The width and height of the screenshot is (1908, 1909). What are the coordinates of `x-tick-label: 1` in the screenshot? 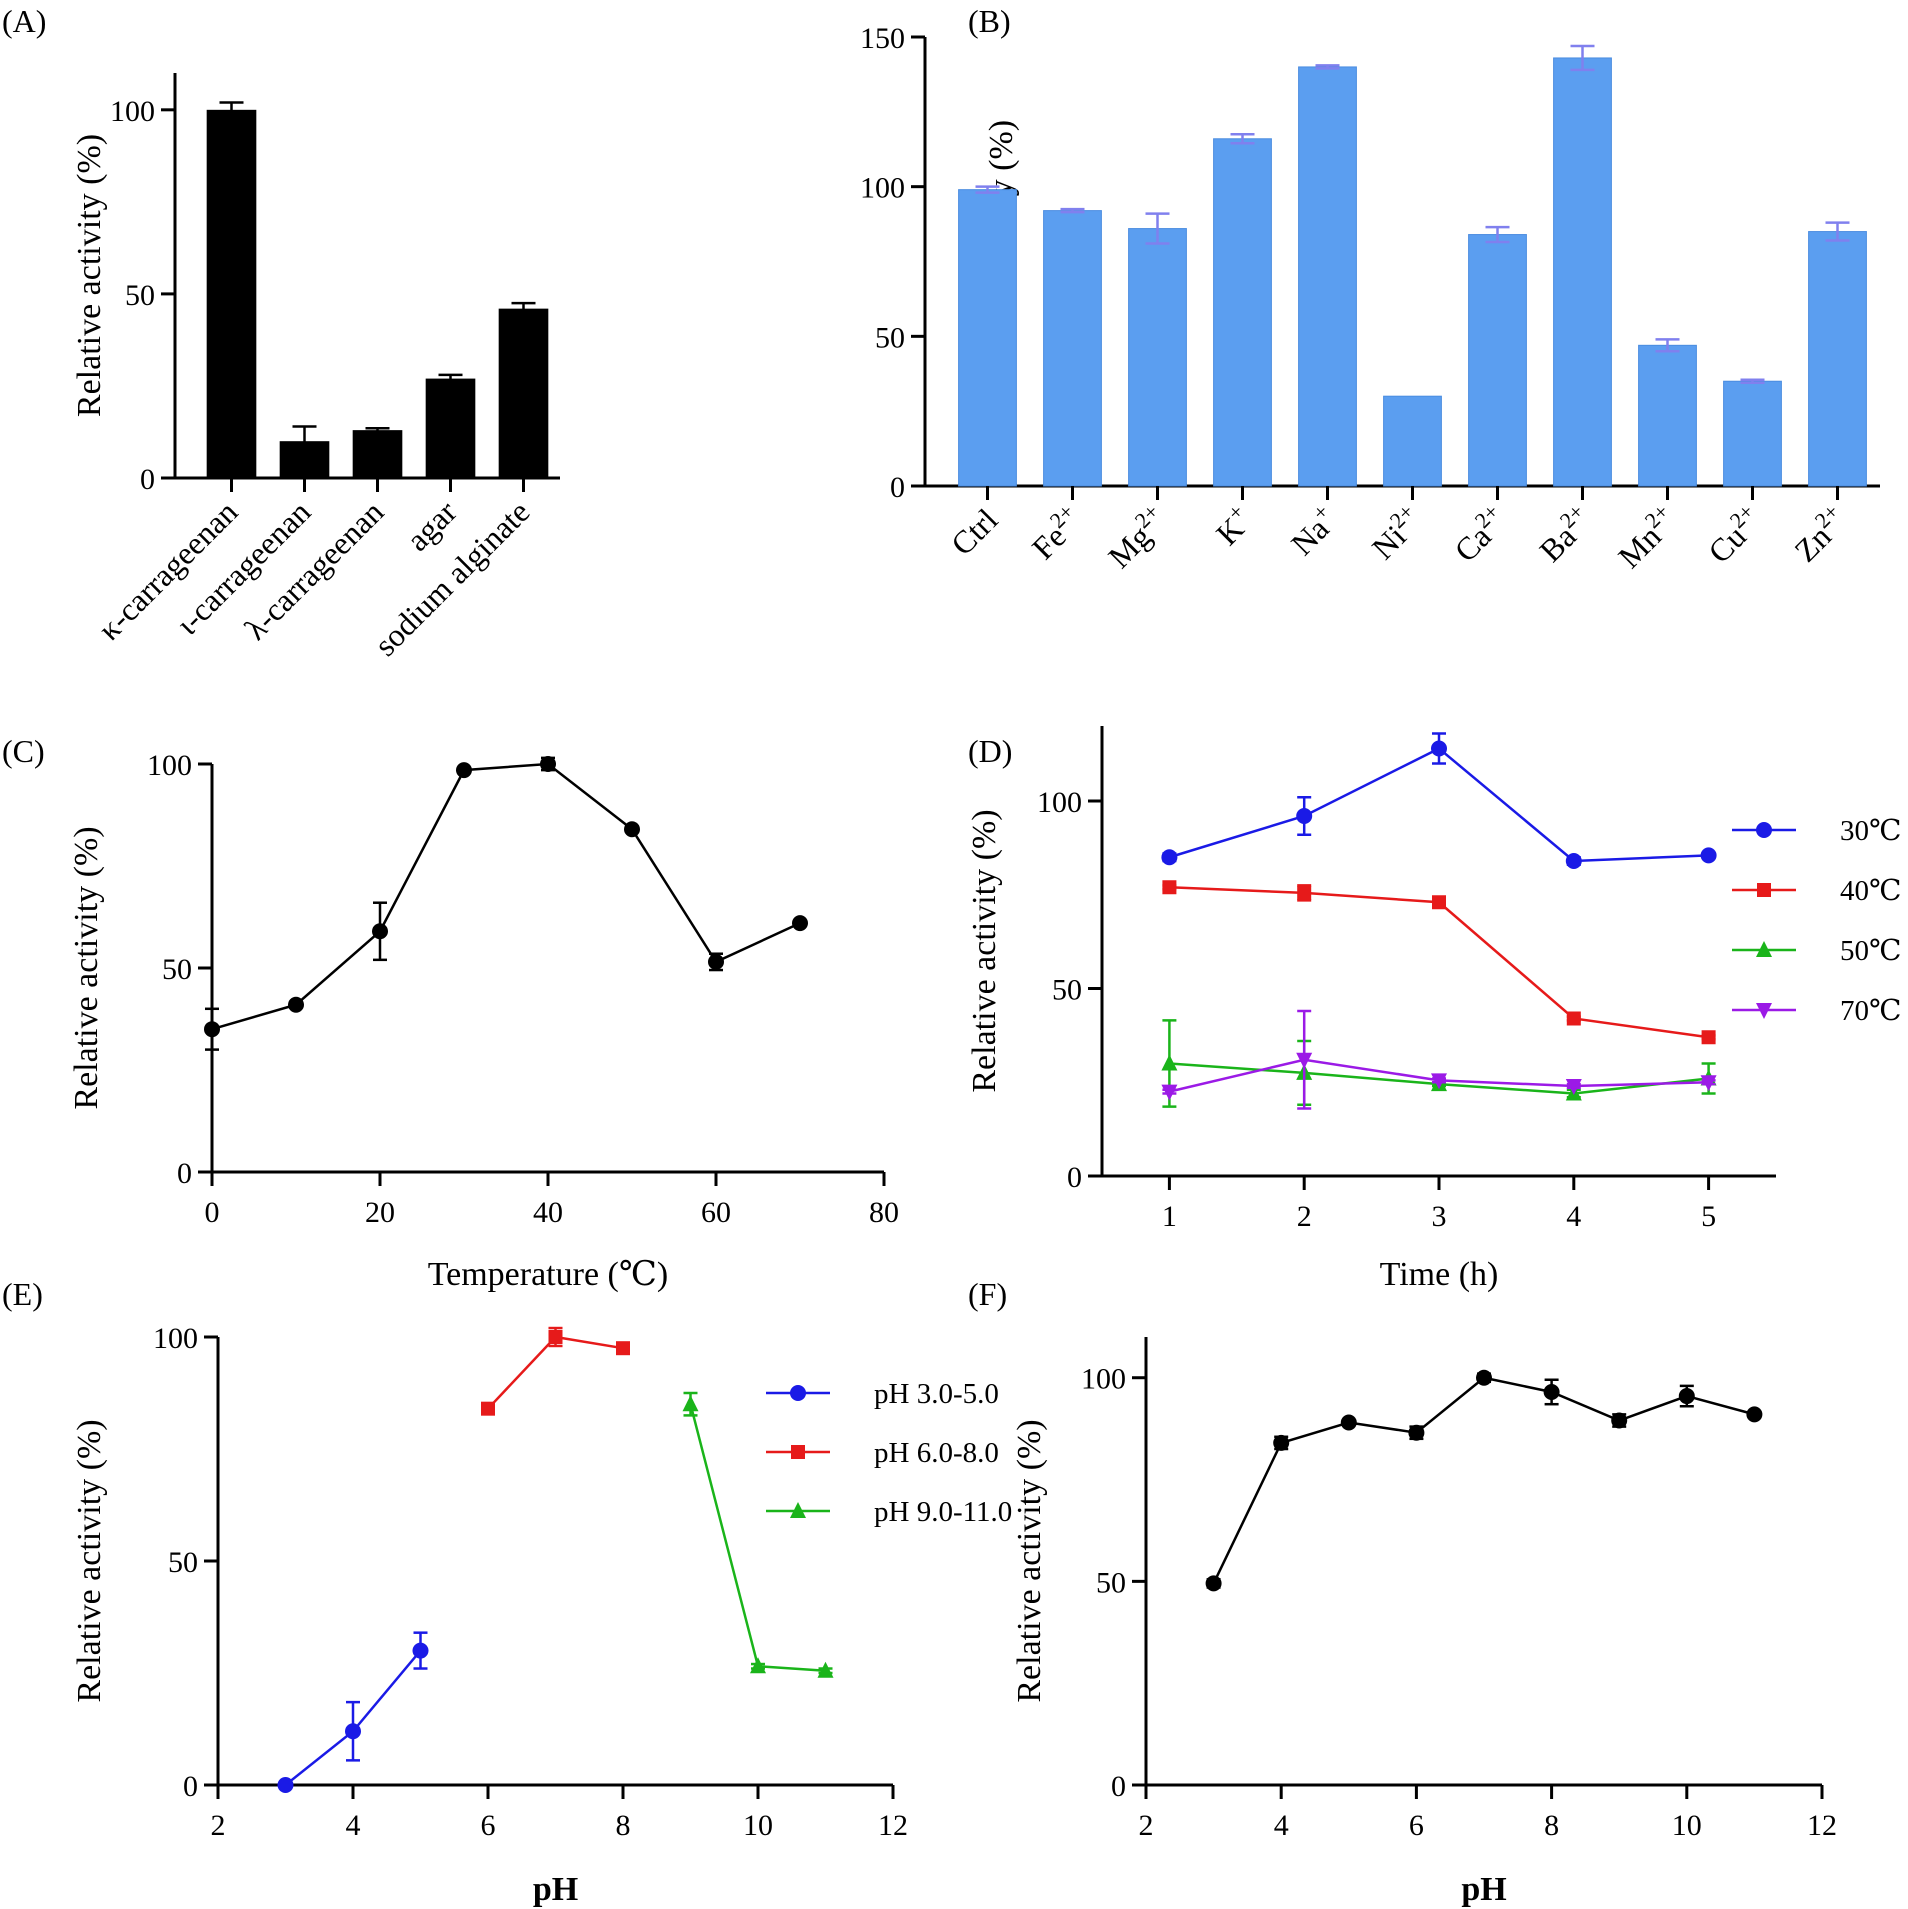 It's located at (1169, 1216).